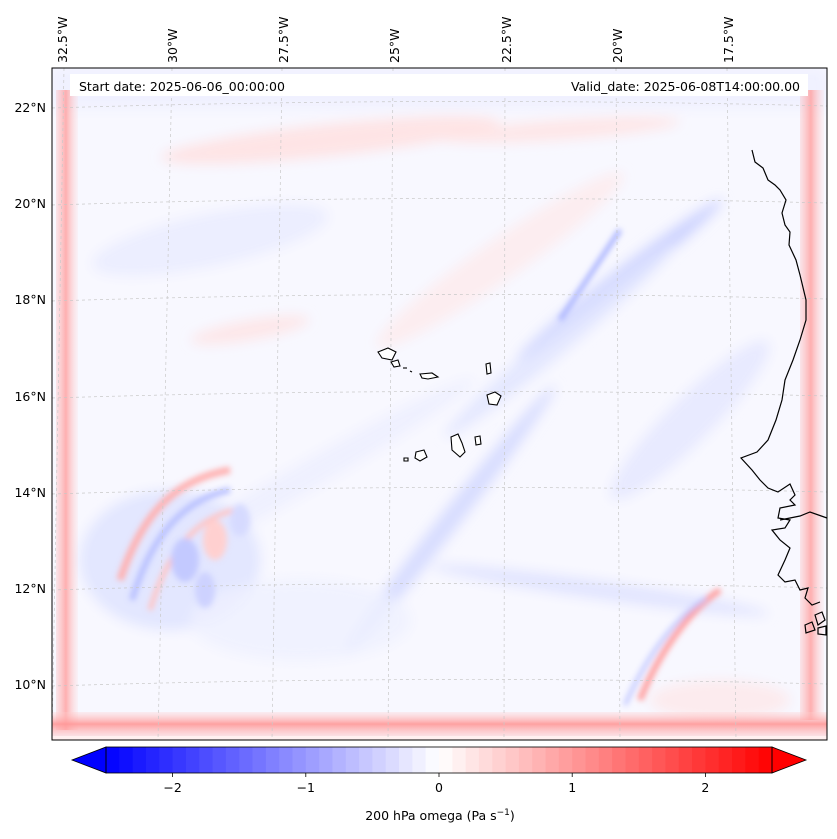 The width and height of the screenshot is (837, 839). Describe the element at coordinates (30, 107) in the screenshot. I see `lat-label: 22°N` at that location.